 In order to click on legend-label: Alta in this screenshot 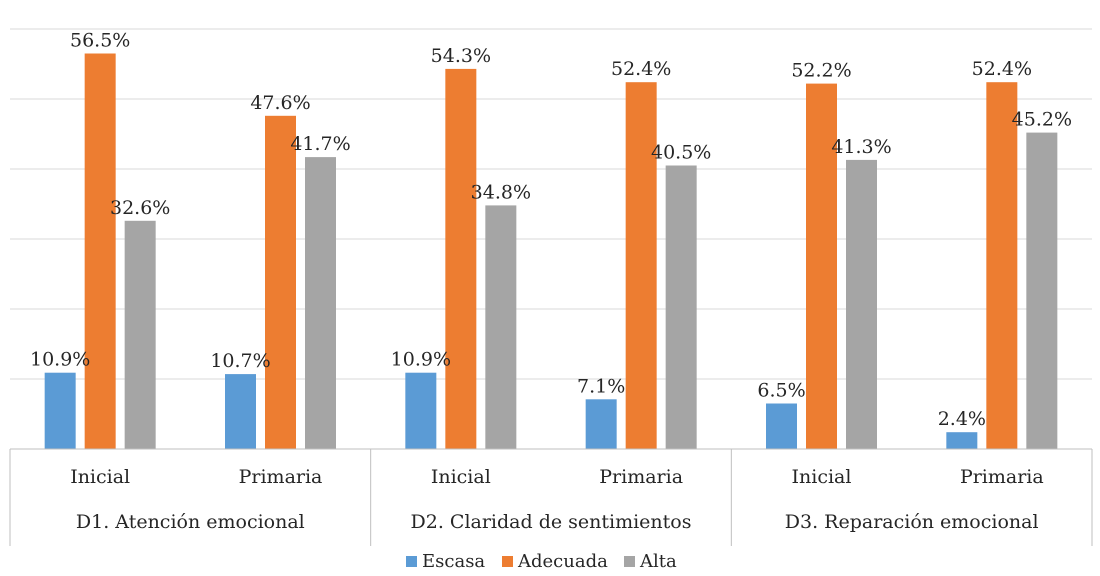, I will do `click(658, 561)`.